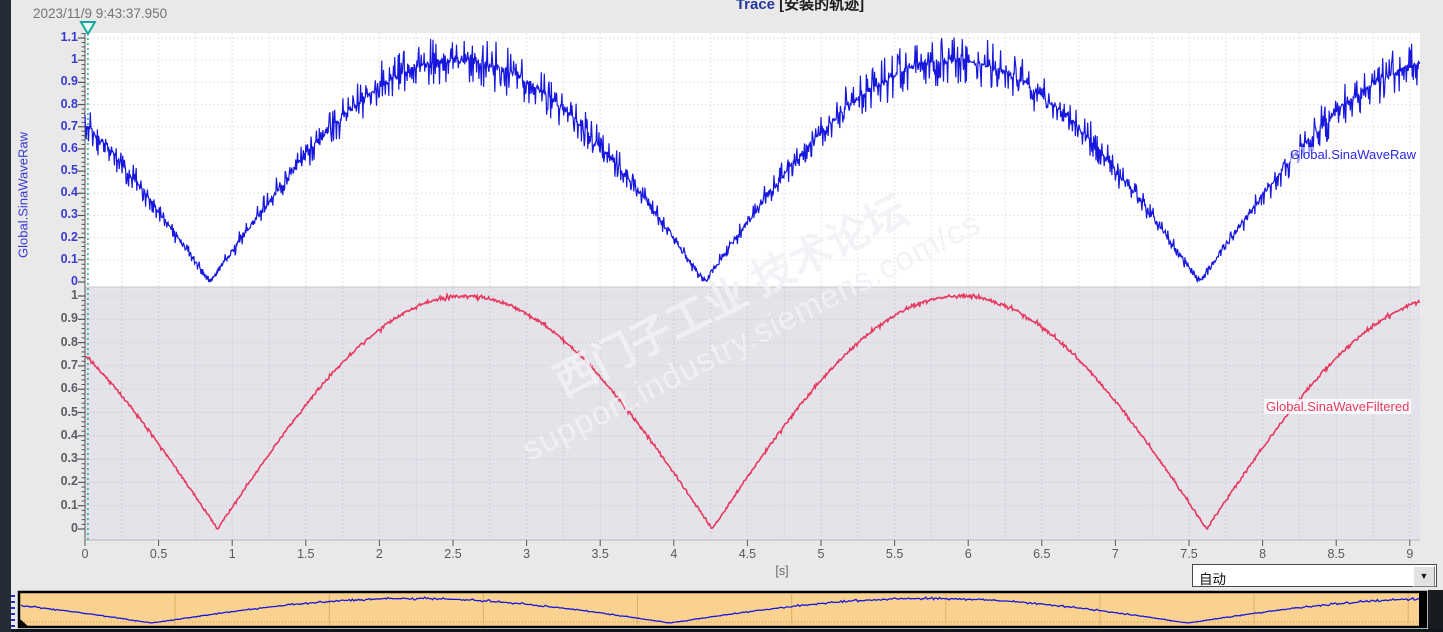  I want to click on raw-series-label: Global.SinaWaveRaw, so click(1353, 154).